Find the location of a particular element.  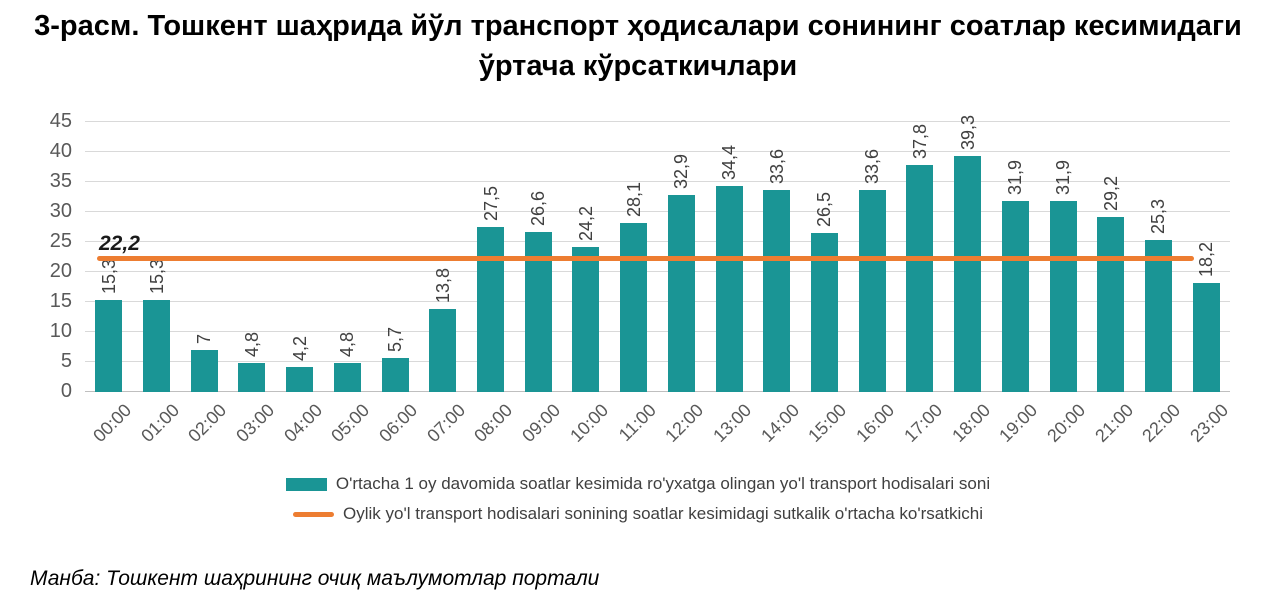

x-tick-label: 07:00 is located at coordinates (445, 423).